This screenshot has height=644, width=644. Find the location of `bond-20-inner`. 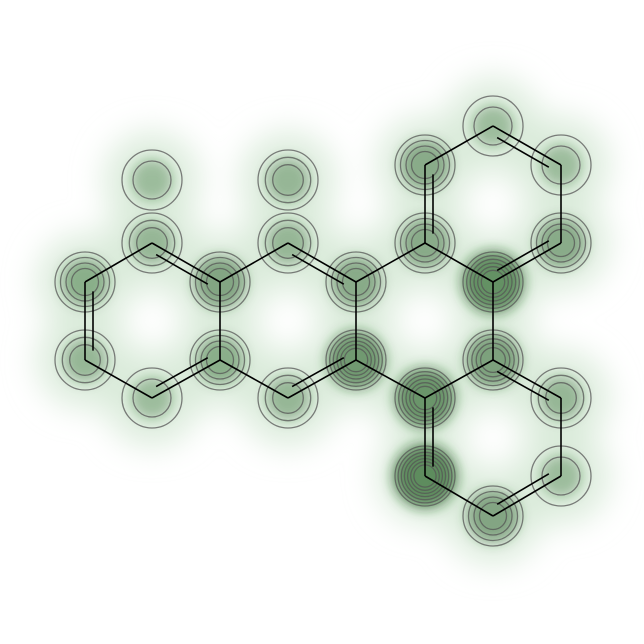

bond-20-inner is located at coordinates (523, 256).